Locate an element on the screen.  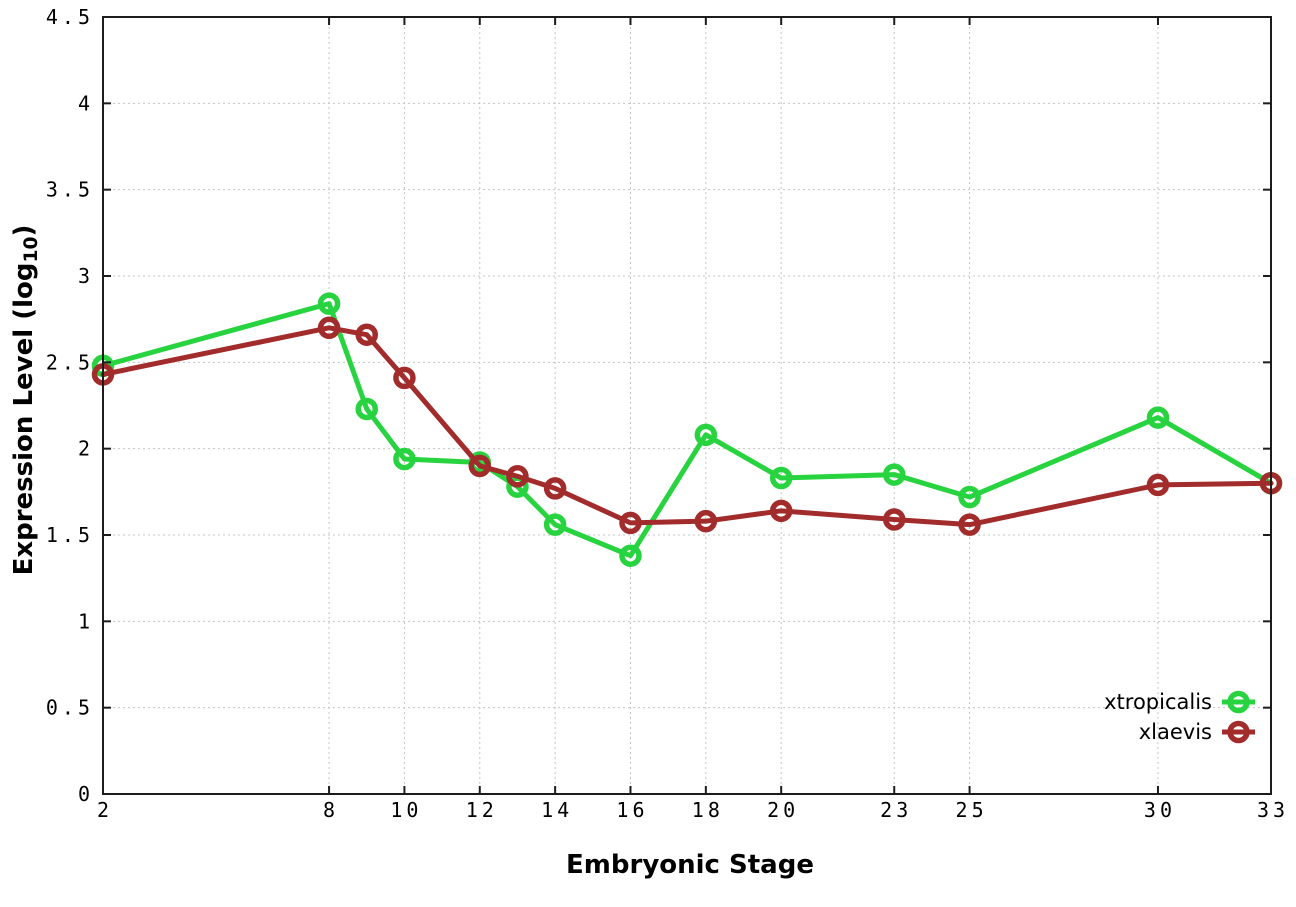
y-tick-label: 0.5 is located at coordinates (70, 708).